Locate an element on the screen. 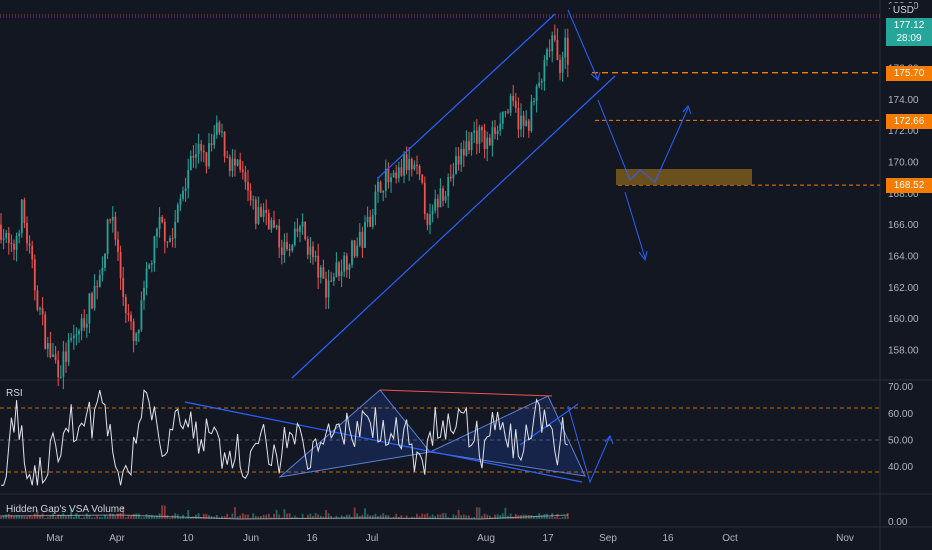 The image size is (932, 550). rsi-trendline is located at coordinates (383, 442).